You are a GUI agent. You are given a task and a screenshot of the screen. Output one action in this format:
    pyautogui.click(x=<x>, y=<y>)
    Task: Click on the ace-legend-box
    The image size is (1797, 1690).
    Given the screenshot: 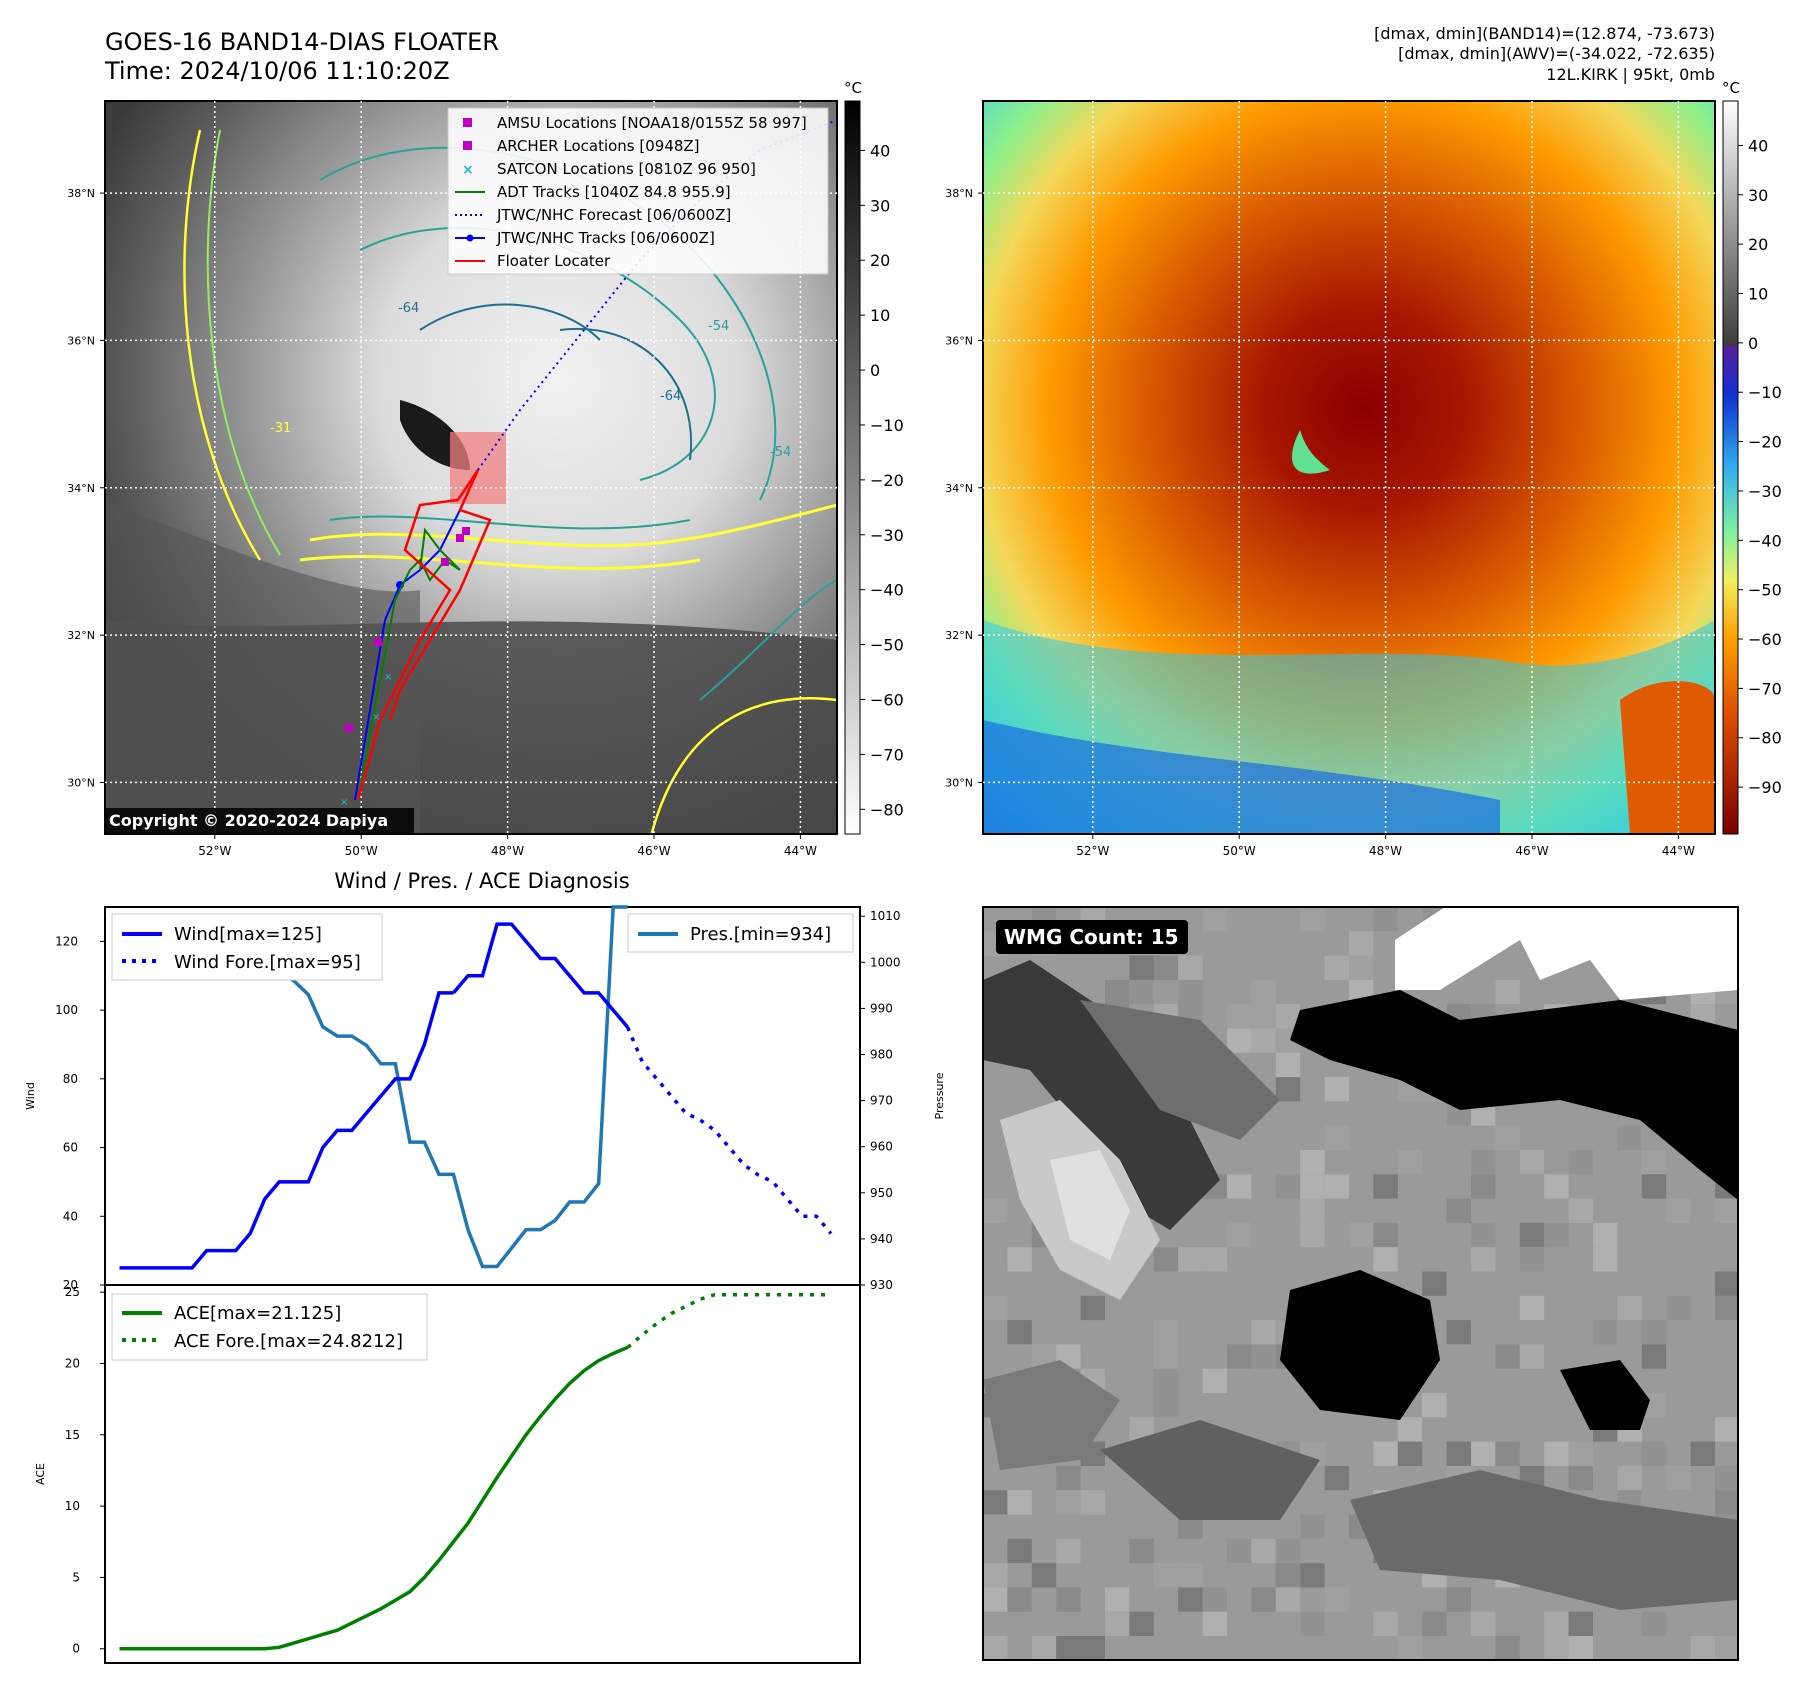 What is the action you would take?
    pyautogui.click(x=269, y=1327)
    